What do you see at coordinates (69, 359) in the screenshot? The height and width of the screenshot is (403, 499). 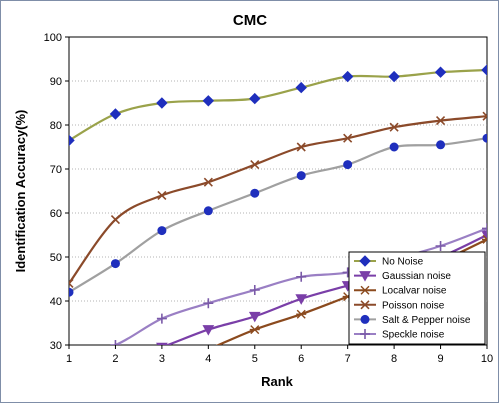 I see `x-tick-label: 1` at bounding box center [69, 359].